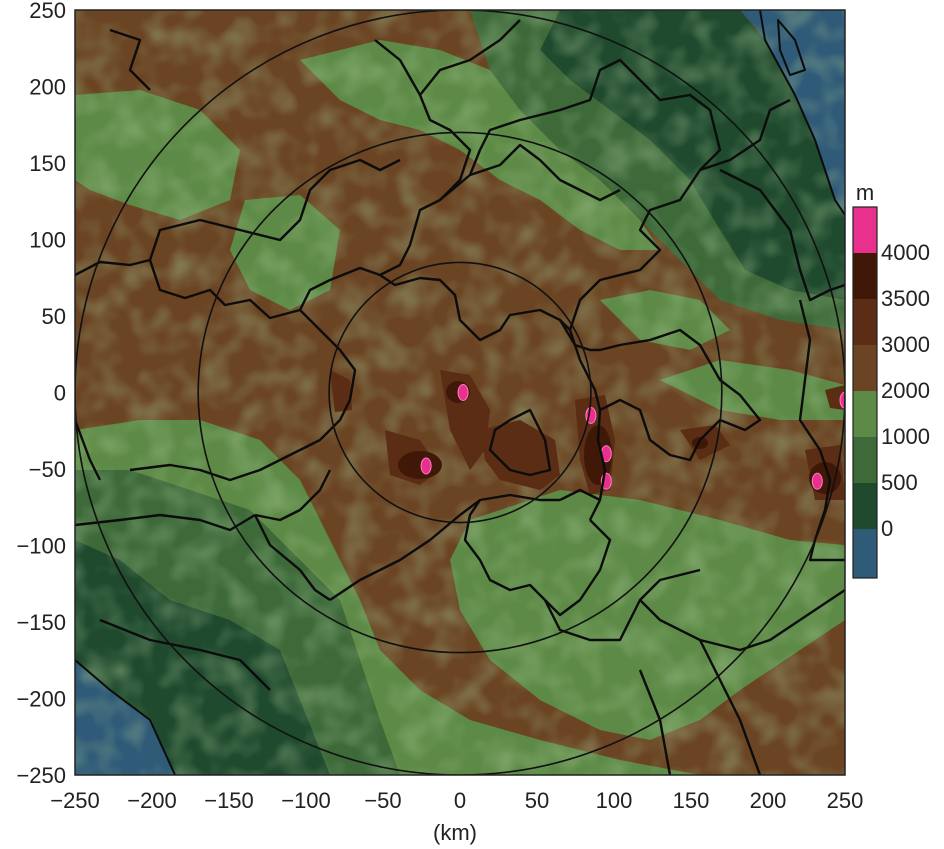 The width and height of the screenshot is (944, 849). Describe the element at coordinates (54, 316) in the screenshot. I see `y-tick-label: 50` at that location.